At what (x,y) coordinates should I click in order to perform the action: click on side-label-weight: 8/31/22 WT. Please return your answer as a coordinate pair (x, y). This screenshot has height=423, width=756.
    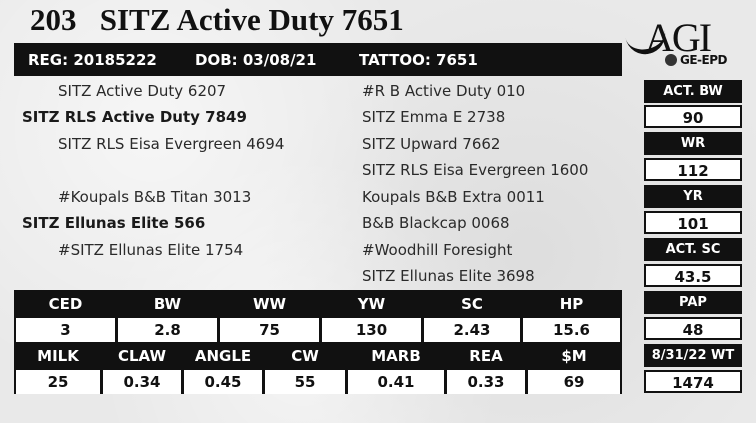
    Looking at the image, I should click on (693, 355).